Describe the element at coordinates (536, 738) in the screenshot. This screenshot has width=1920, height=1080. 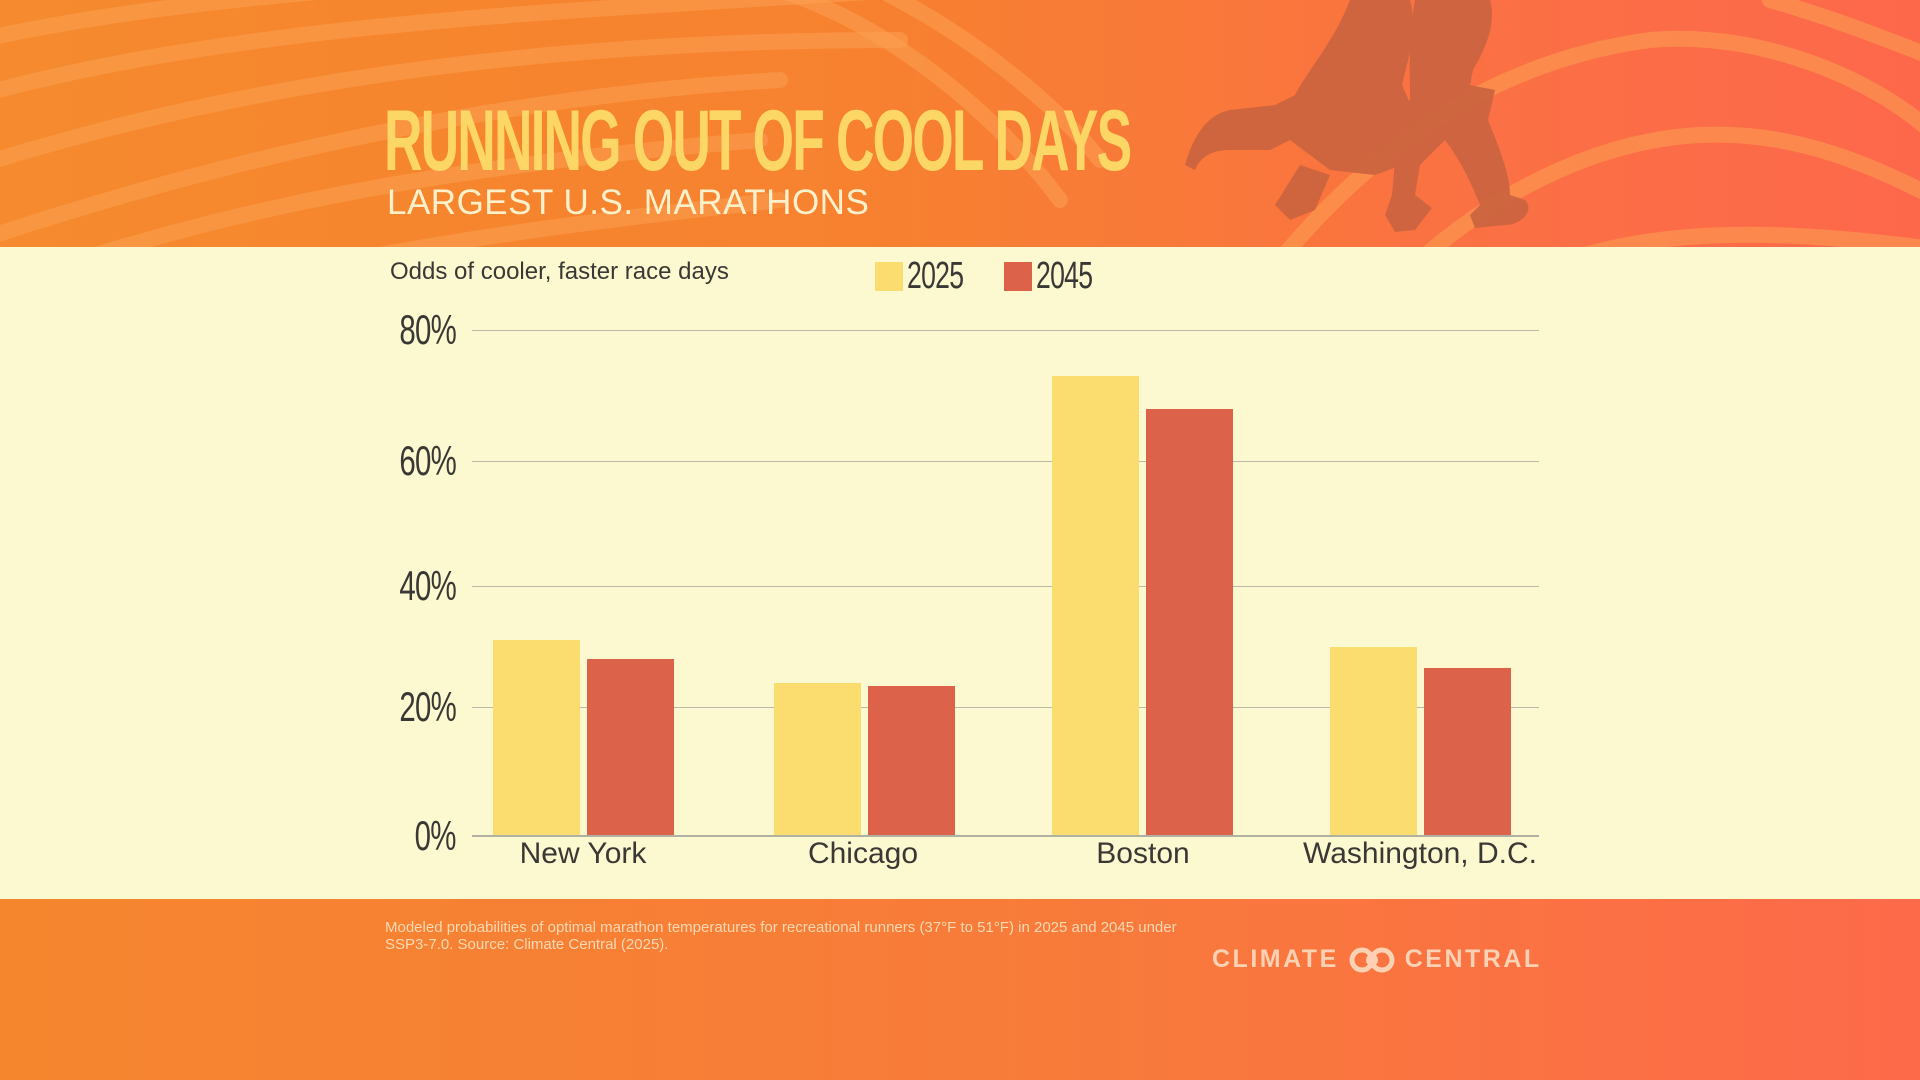
I see `bar-new-york-2025` at that location.